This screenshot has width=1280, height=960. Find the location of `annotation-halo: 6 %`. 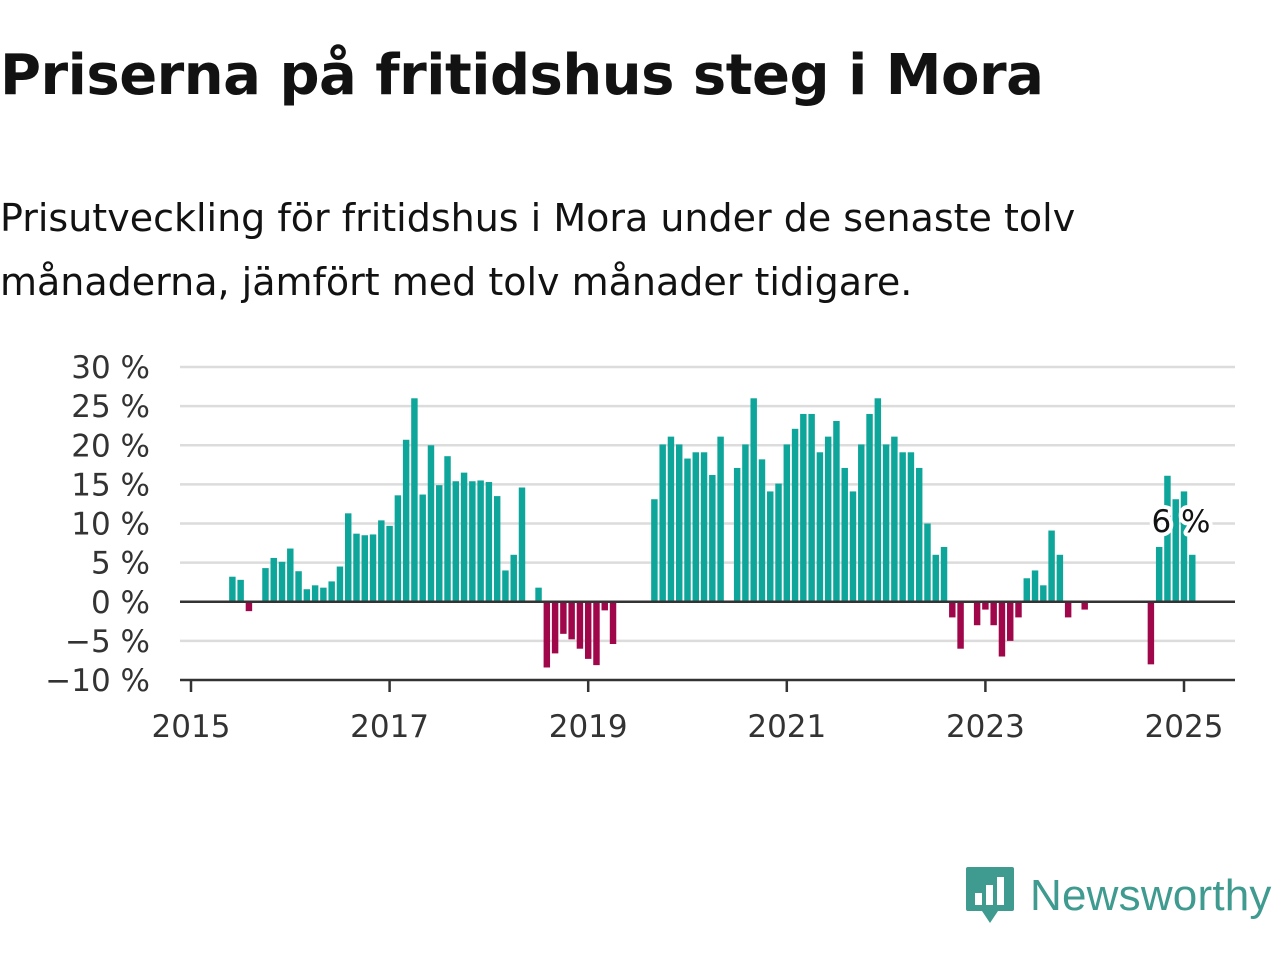

annotation-halo: 6 % is located at coordinates (1180, 522).